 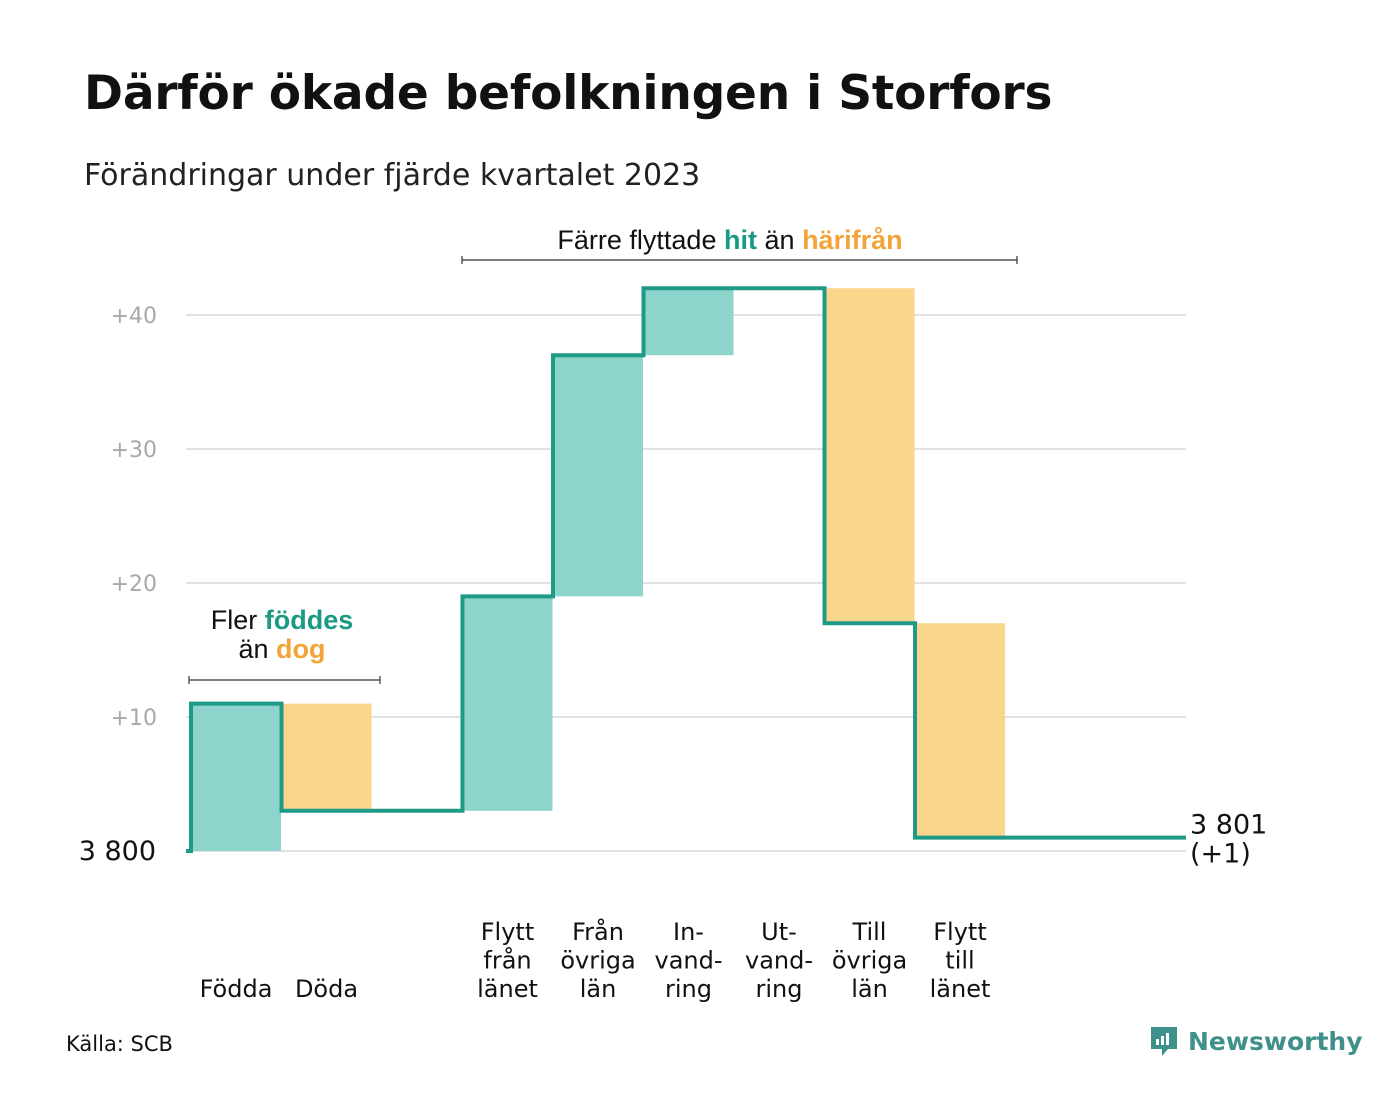 I want to click on births-annotation-line2: än dog, so click(x=281, y=649).